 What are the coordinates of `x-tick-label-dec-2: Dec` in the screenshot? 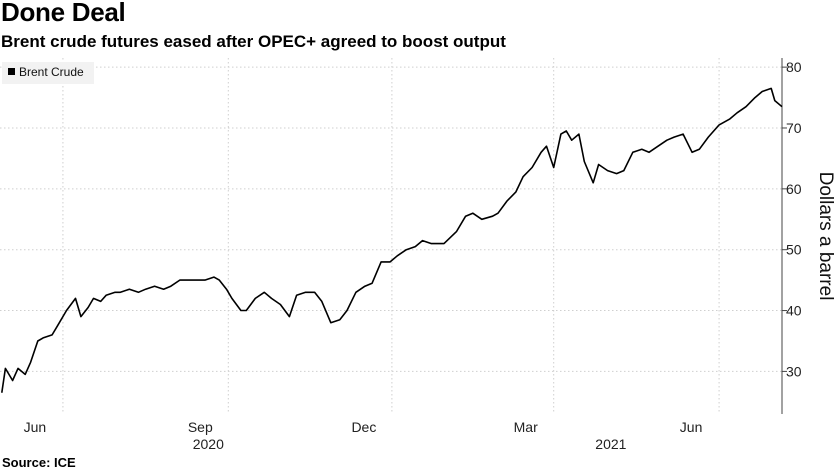 It's located at (363, 427).